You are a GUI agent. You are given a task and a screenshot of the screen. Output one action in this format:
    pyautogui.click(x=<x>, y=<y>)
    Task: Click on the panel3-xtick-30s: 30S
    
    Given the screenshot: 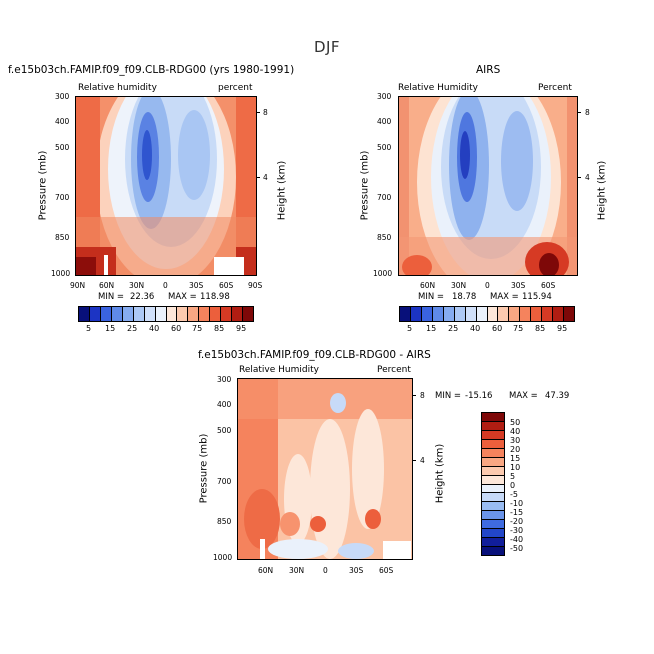 What is the action you would take?
    pyautogui.click(x=356, y=570)
    